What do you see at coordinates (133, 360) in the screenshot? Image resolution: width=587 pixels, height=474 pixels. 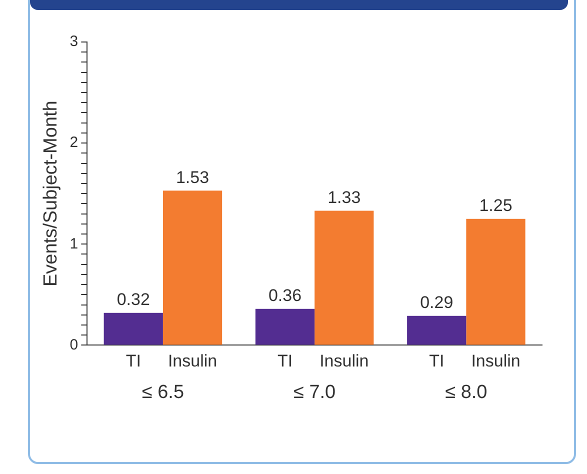 I see `series-label: TI` at bounding box center [133, 360].